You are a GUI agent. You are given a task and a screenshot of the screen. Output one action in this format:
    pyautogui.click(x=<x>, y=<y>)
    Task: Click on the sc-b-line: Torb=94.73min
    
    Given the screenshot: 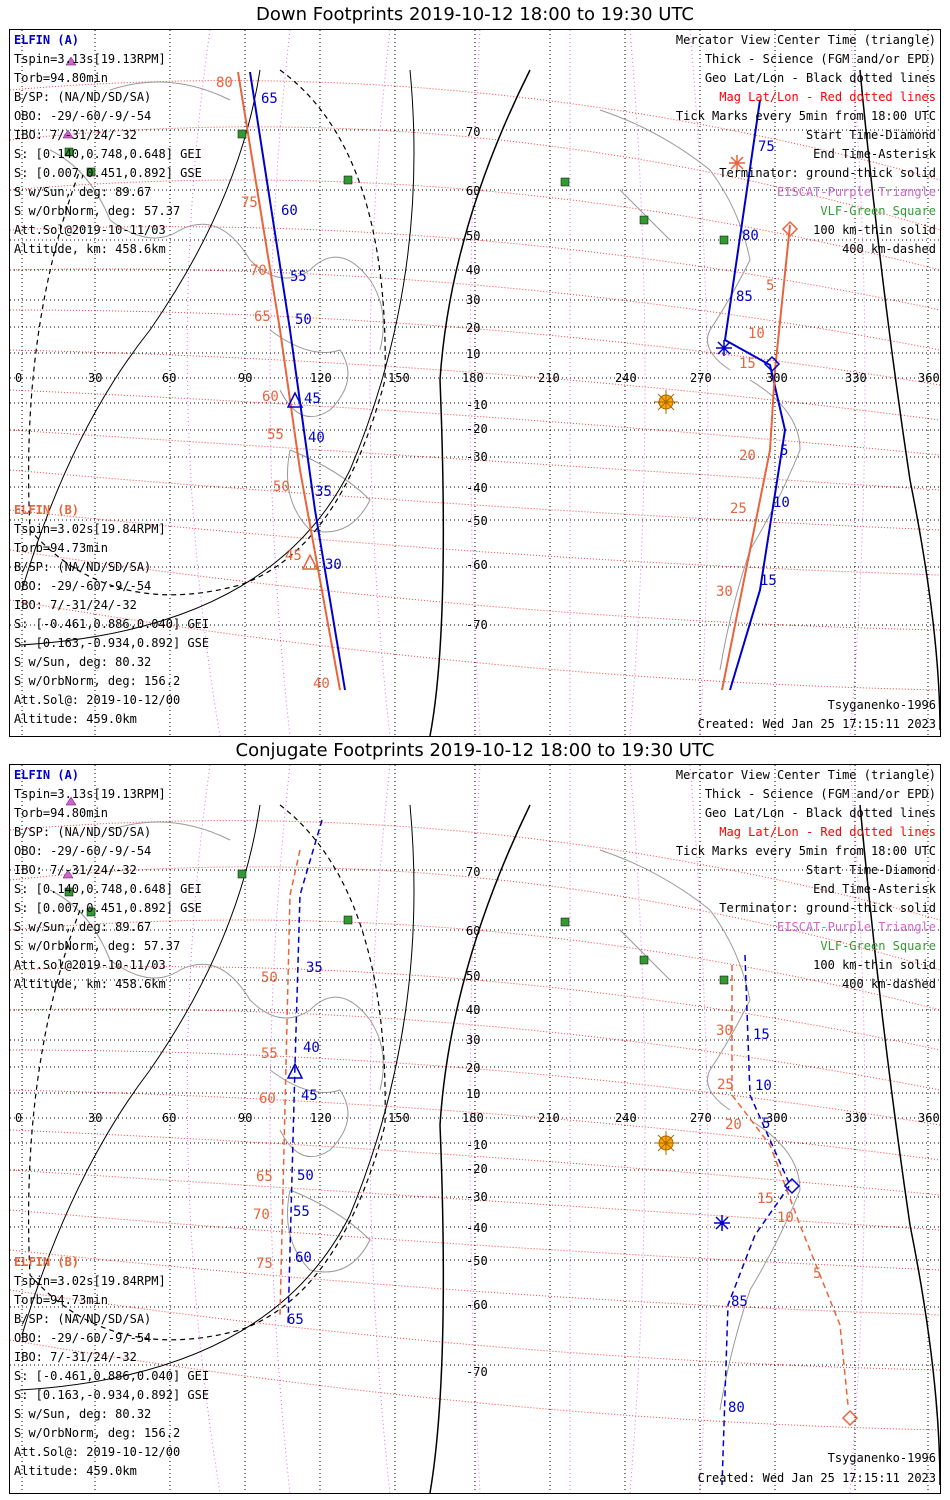 What is the action you would take?
    pyautogui.click(x=61, y=548)
    